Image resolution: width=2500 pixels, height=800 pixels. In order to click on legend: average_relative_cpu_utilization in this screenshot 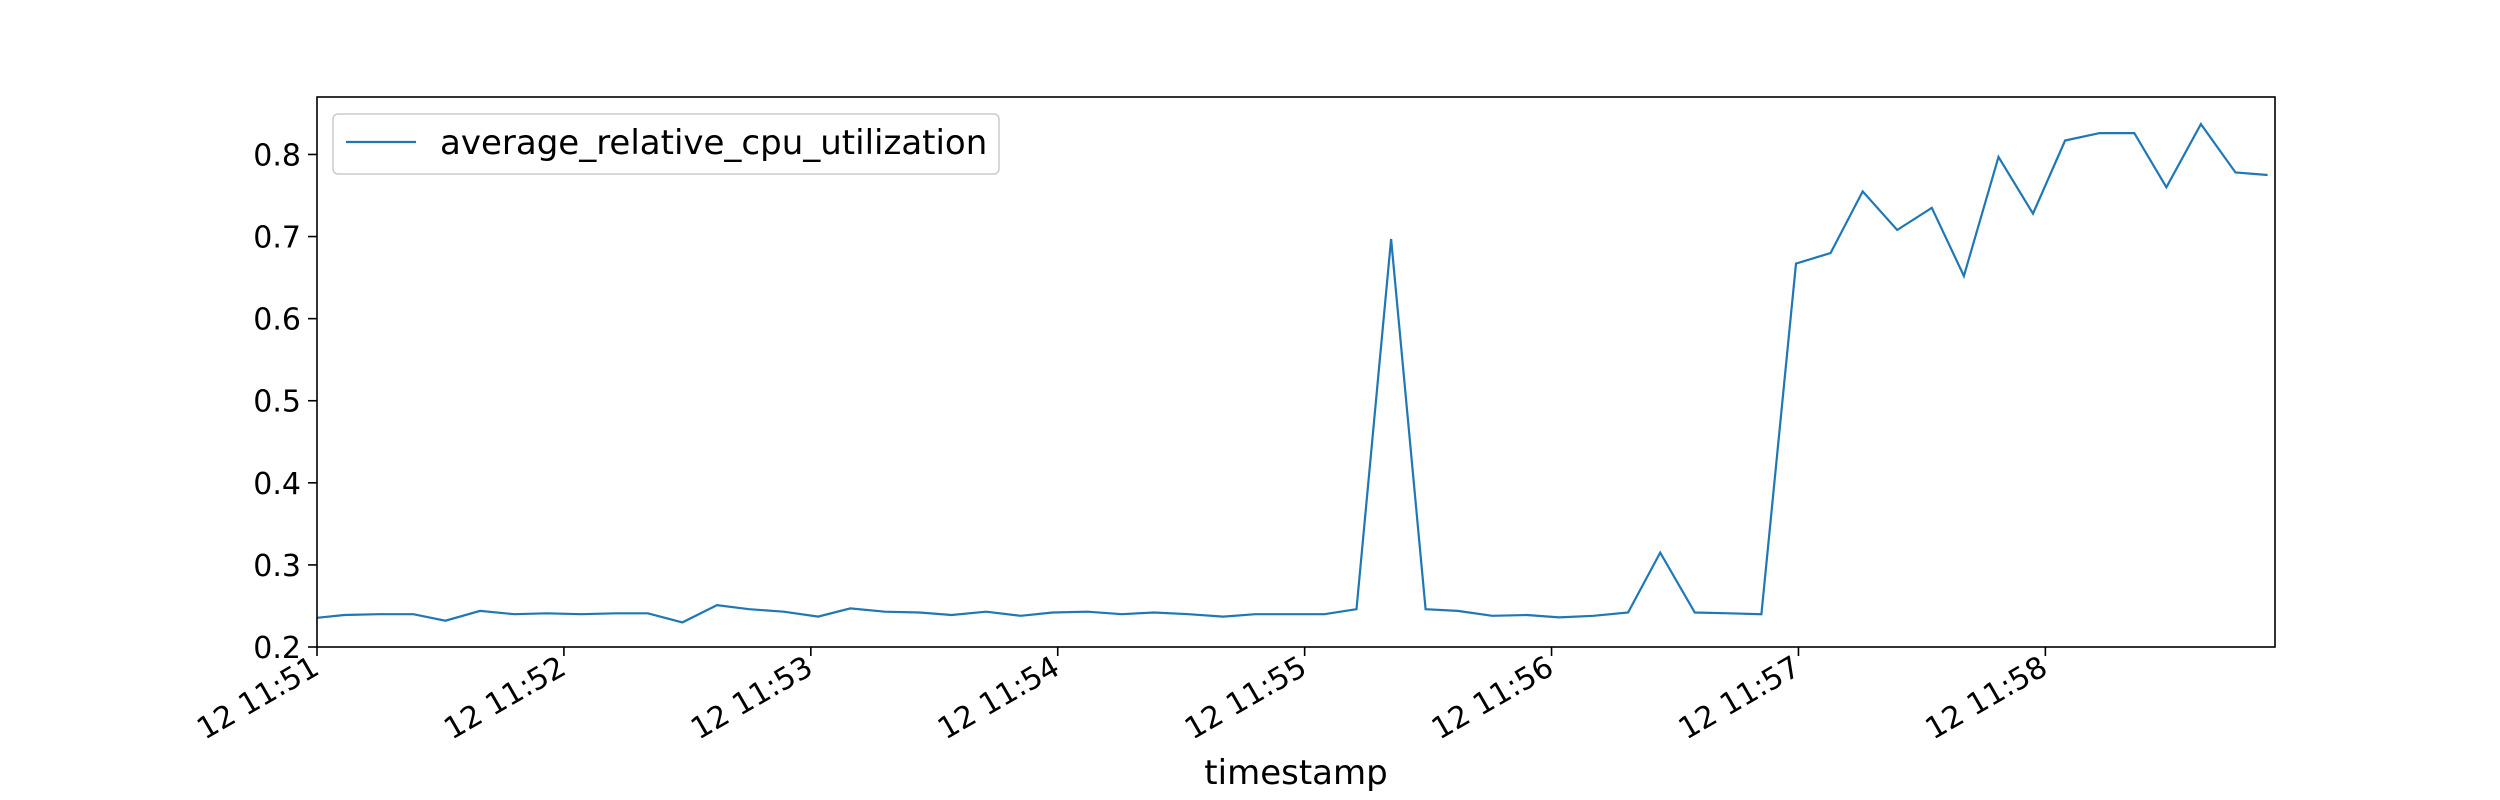, I will do `click(666, 144)`.